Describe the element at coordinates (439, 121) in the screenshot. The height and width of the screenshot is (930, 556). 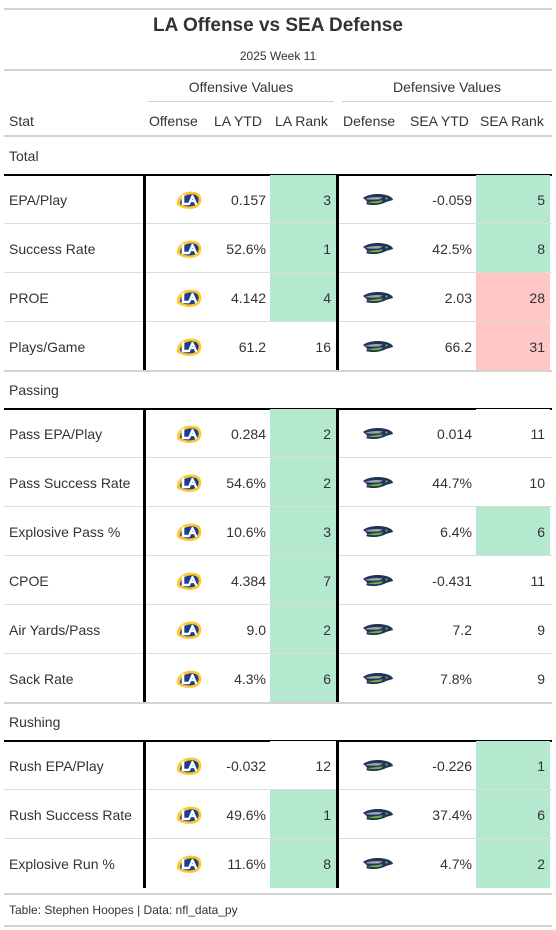
I see `col-header-sea-ytd: SEA YTD` at that location.